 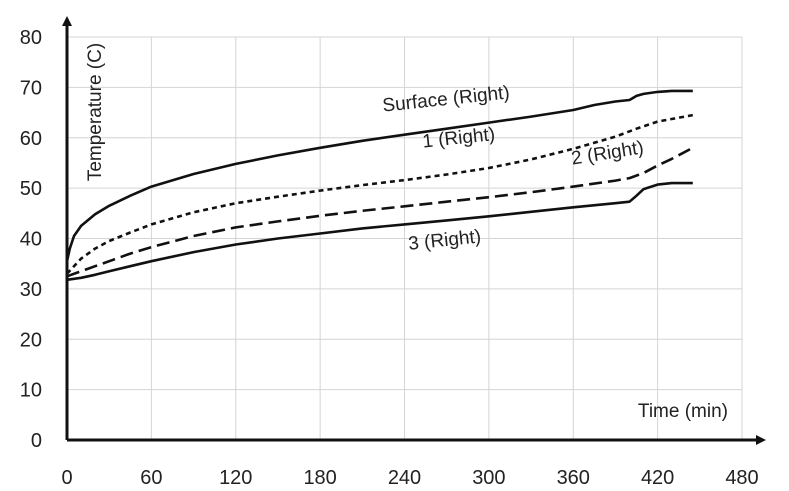 I want to click on x-tick-label: 360, so click(x=573, y=478).